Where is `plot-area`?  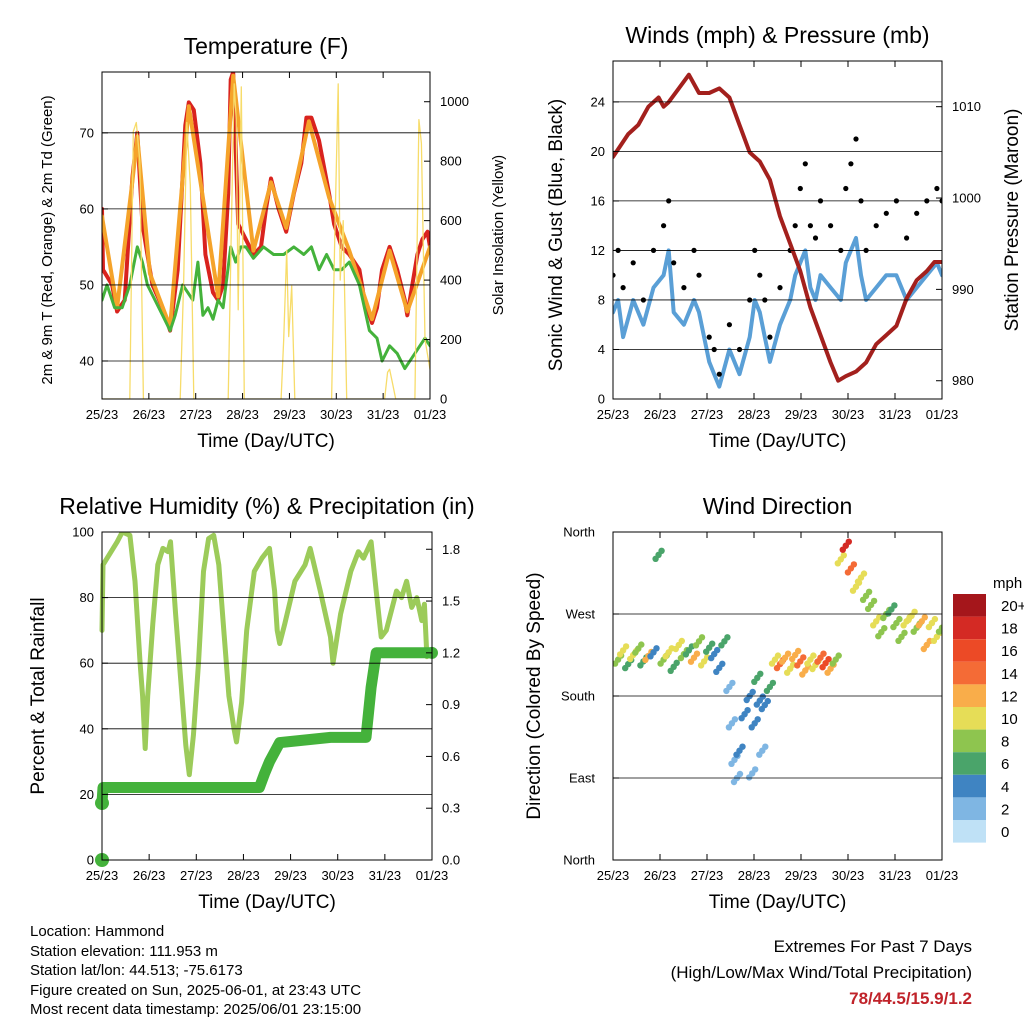 plot-area is located at coordinates (266, 235).